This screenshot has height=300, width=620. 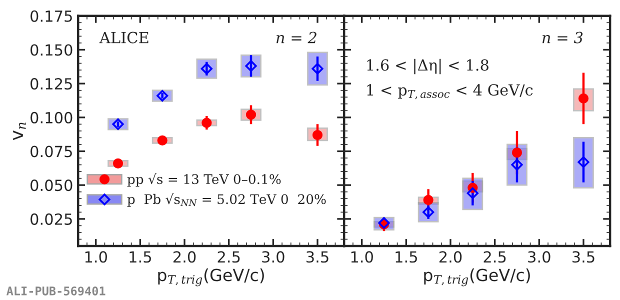 What do you see at coordinates (450, 92) in the screenshot?
I see `annotation: 1 < p$_{T,assoc}$ < 4 GeV/c` at bounding box center [450, 92].